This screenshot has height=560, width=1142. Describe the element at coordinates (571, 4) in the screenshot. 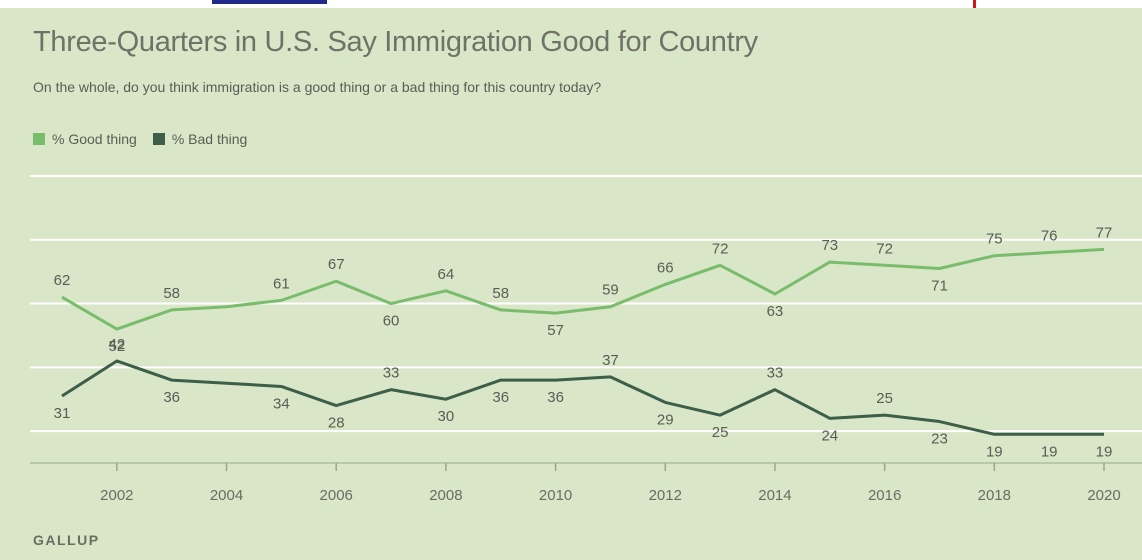

I see `top-strip` at that location.